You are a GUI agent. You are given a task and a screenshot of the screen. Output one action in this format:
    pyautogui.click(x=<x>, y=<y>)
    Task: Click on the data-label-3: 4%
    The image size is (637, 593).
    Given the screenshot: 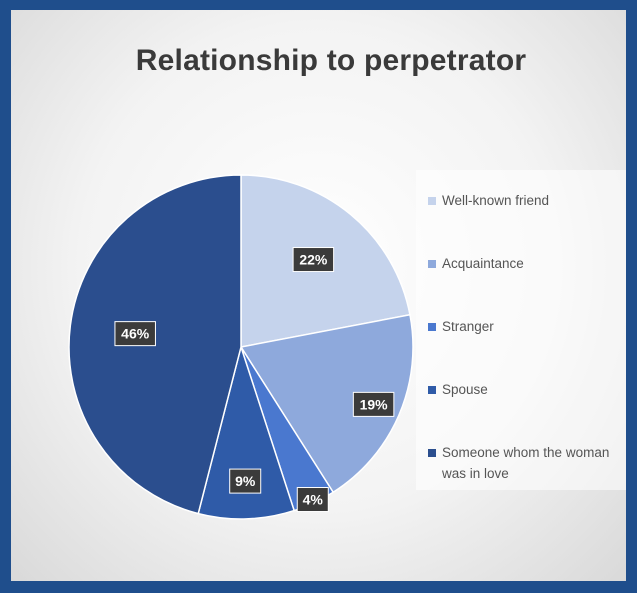 What is the action you would take?
    pyautogui.click(x=312, y=500)
    